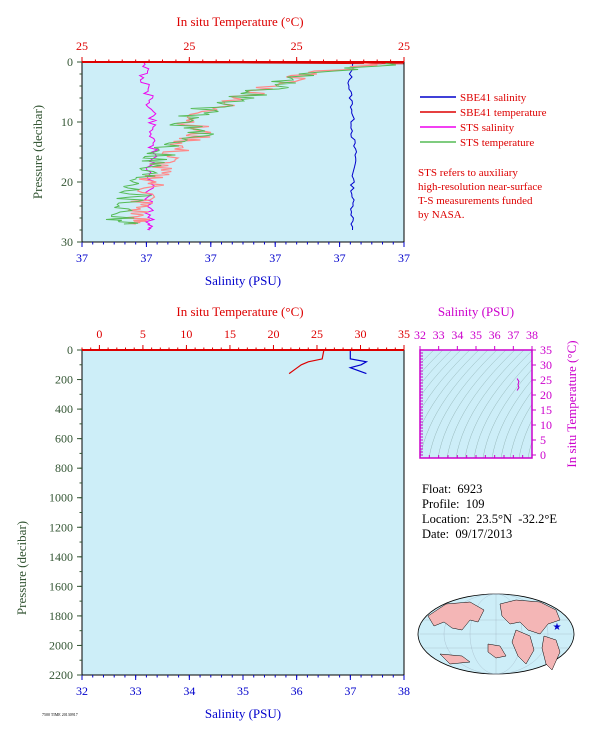 The height and width of the screenshot is (736, 601). Describe the element at coordinates (543, 440) in the screenshot. I see `ts-temp-tick-label: 5` at that location.